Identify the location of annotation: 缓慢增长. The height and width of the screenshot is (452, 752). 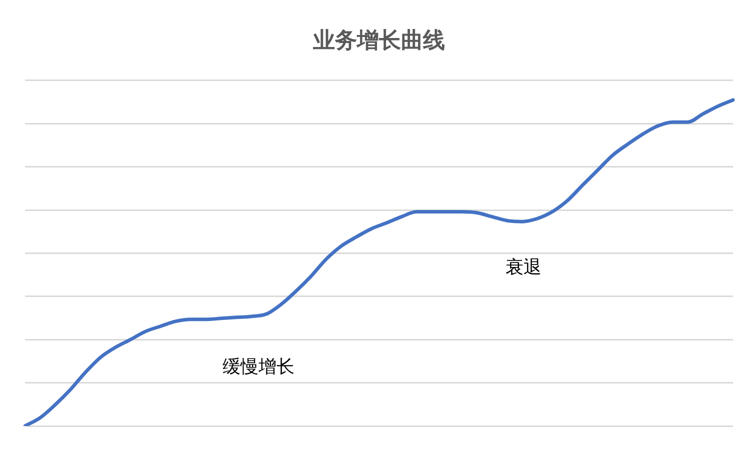
(258, 366).